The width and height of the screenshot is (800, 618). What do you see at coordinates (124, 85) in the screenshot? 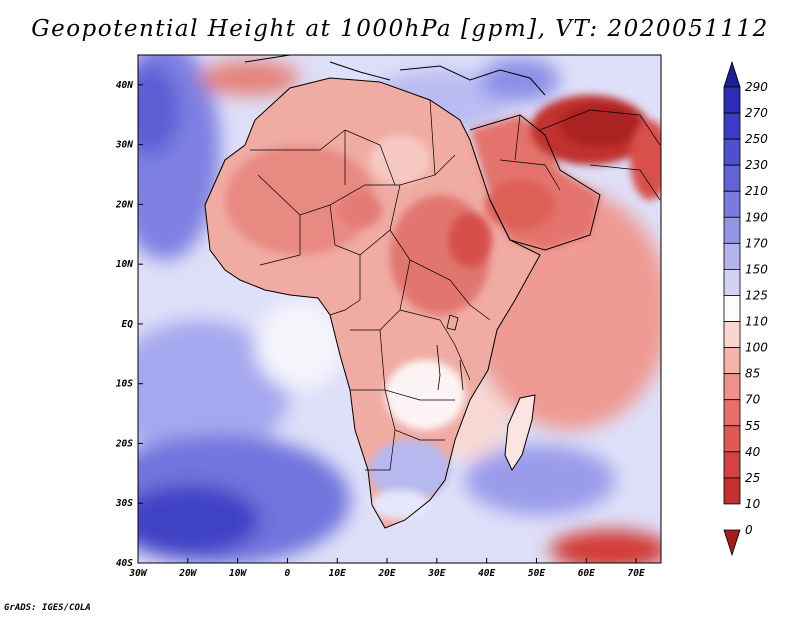
I see `y-tick-label: 40N` at bounding box center [124, 85].